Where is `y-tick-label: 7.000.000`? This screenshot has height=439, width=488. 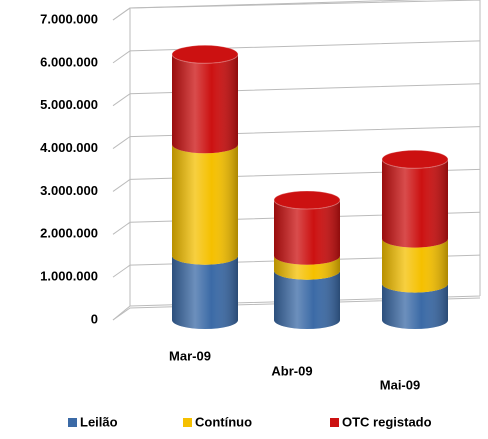 y-tick-label: 7.000.000 is located at coordinates (69, 18).